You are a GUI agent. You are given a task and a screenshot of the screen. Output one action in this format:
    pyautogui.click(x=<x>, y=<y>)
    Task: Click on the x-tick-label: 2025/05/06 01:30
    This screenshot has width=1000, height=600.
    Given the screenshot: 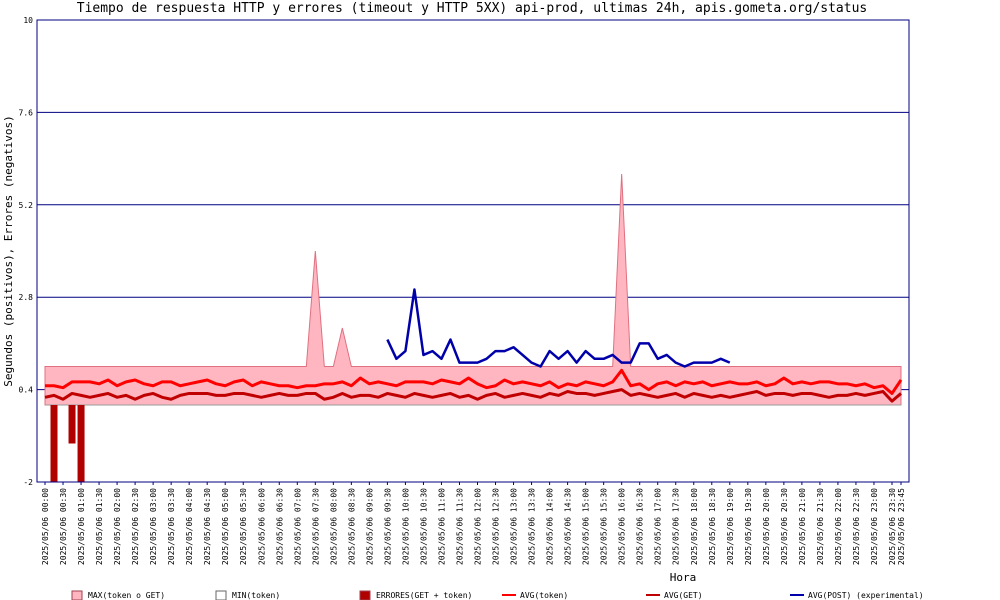 What is the action you would take?
    pyautogui.click(x=99, y=526)
    